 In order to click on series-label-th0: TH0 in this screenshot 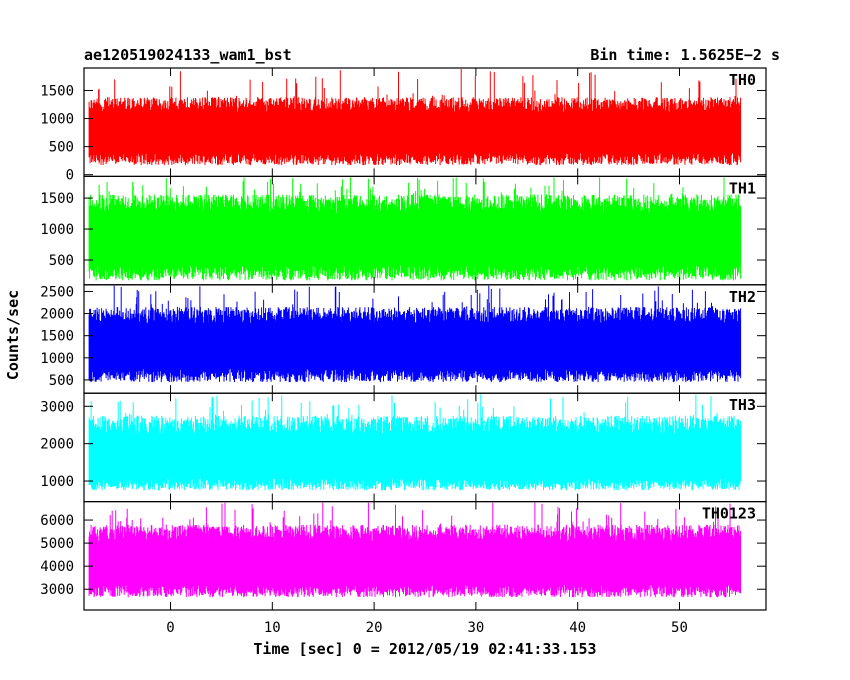, I will do `click(742, 80)`.